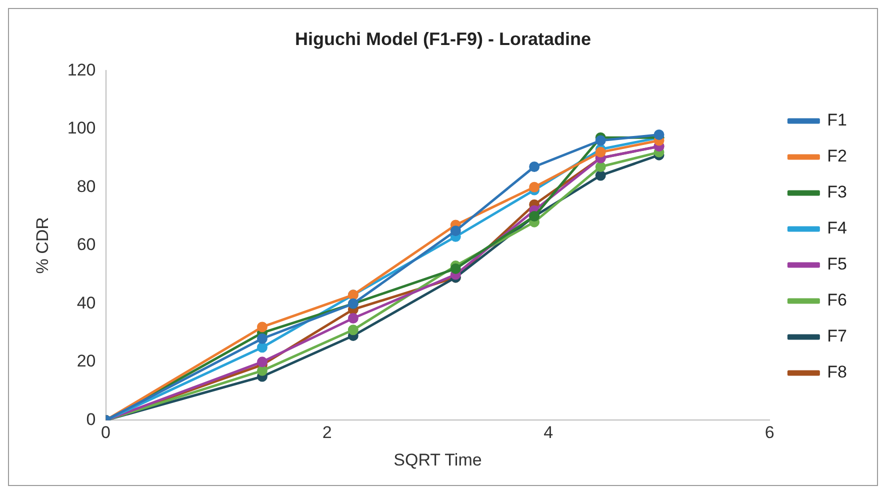  What do you see at coordinates (837, 156) in the screenshot?
I see `legend-label: F2` at bounding box center [837, 156].